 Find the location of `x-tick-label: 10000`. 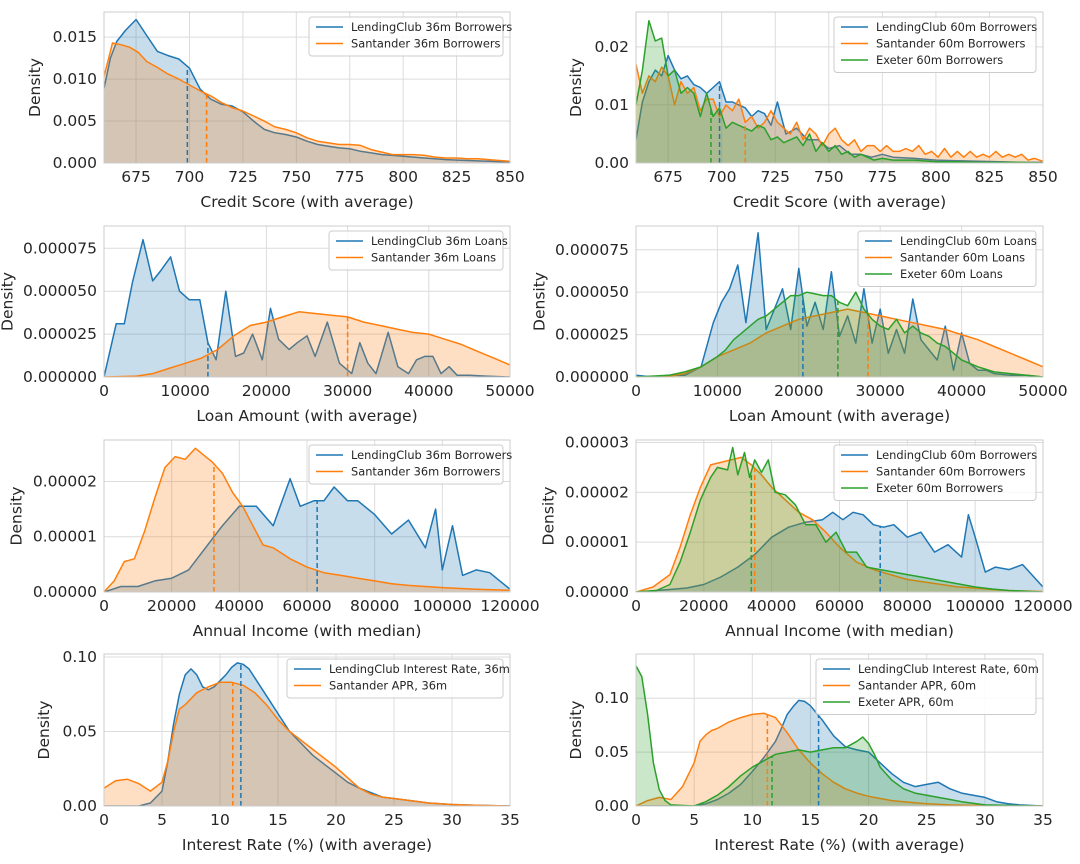

x-tick-label: 10000 is located at coordinates (185, 391).